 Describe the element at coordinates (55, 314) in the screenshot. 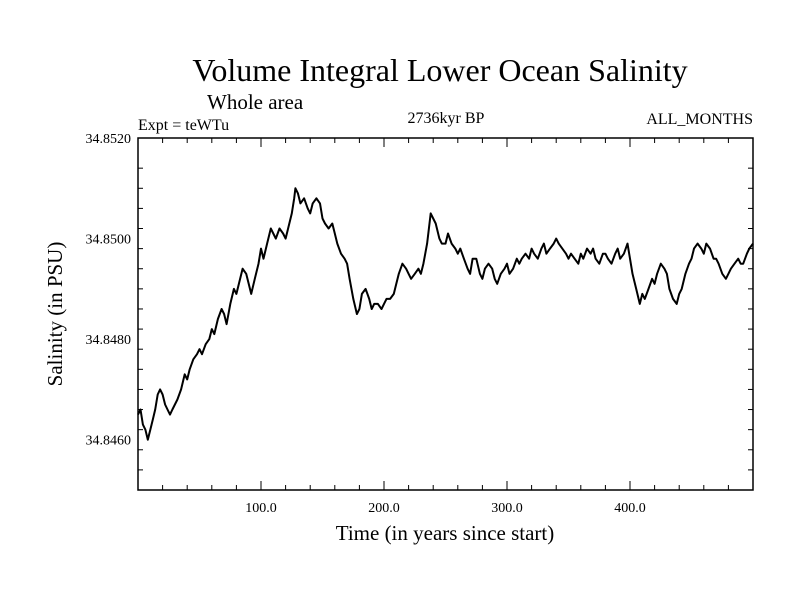

I see `y-axis-label: Salinity (in PSU)` at that location.